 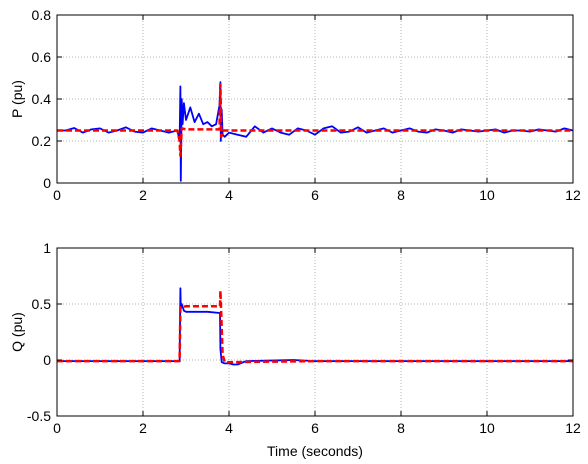 What do you see at coordinates (315, 120) in the screenshot?
I see `p-series-reference-line` at bounding box center [315, 120].